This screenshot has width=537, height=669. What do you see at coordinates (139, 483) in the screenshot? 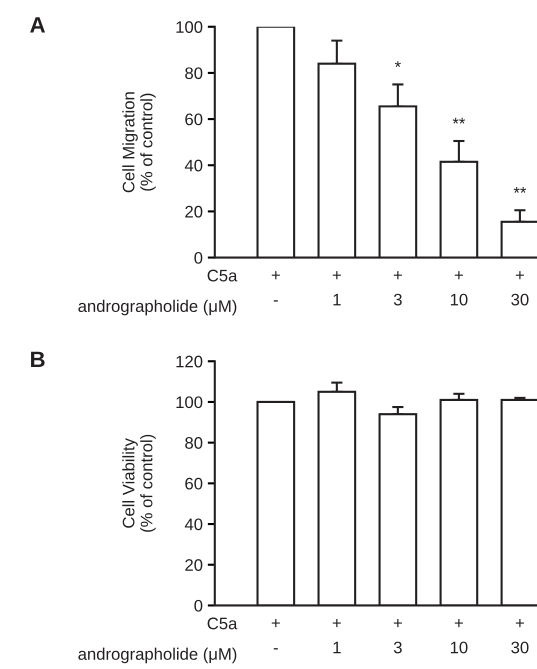
I see `y-axis-title: Cell Viability (% of control)` at bounding box center [139, 483].